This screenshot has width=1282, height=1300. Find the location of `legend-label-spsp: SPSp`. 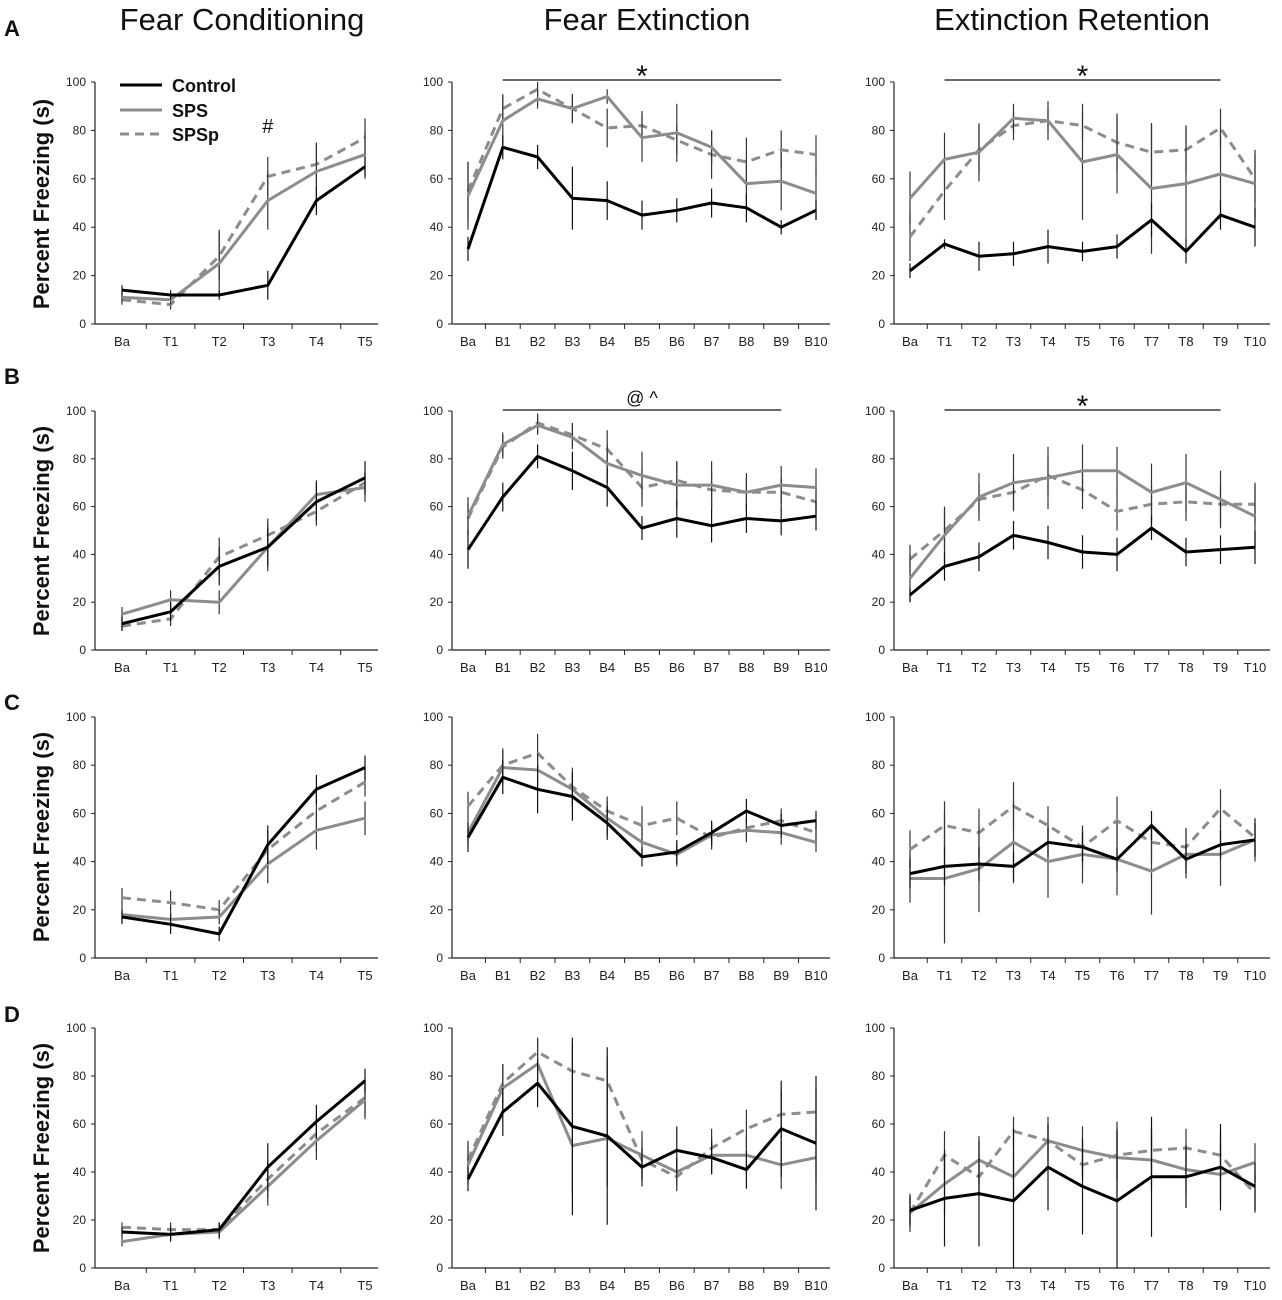

legend-label-spsp: SPSp is located at coordinates (195, 135).